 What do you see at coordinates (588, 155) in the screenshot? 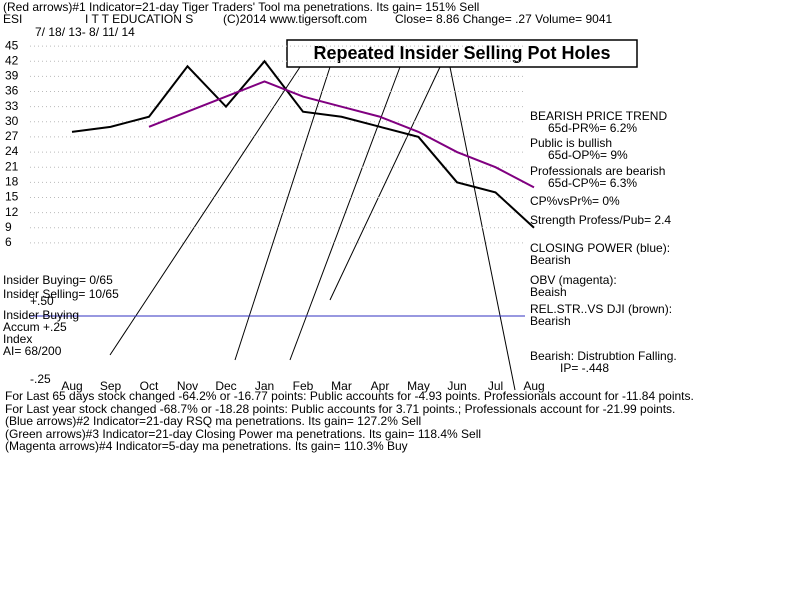
I see `right-note: 65d-OP%= 9%` at bounding box center [588, 155].